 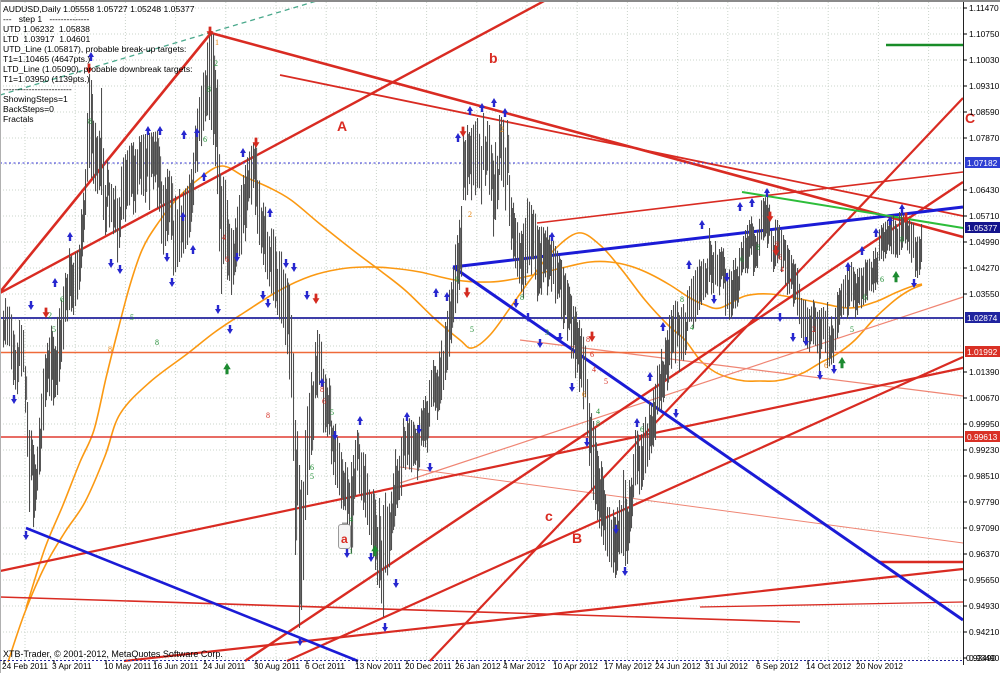 What do you see at coordinates (984, 632) in the screenshot?
I see `svg-text: 0.94210` at bounding box center [984, 632].